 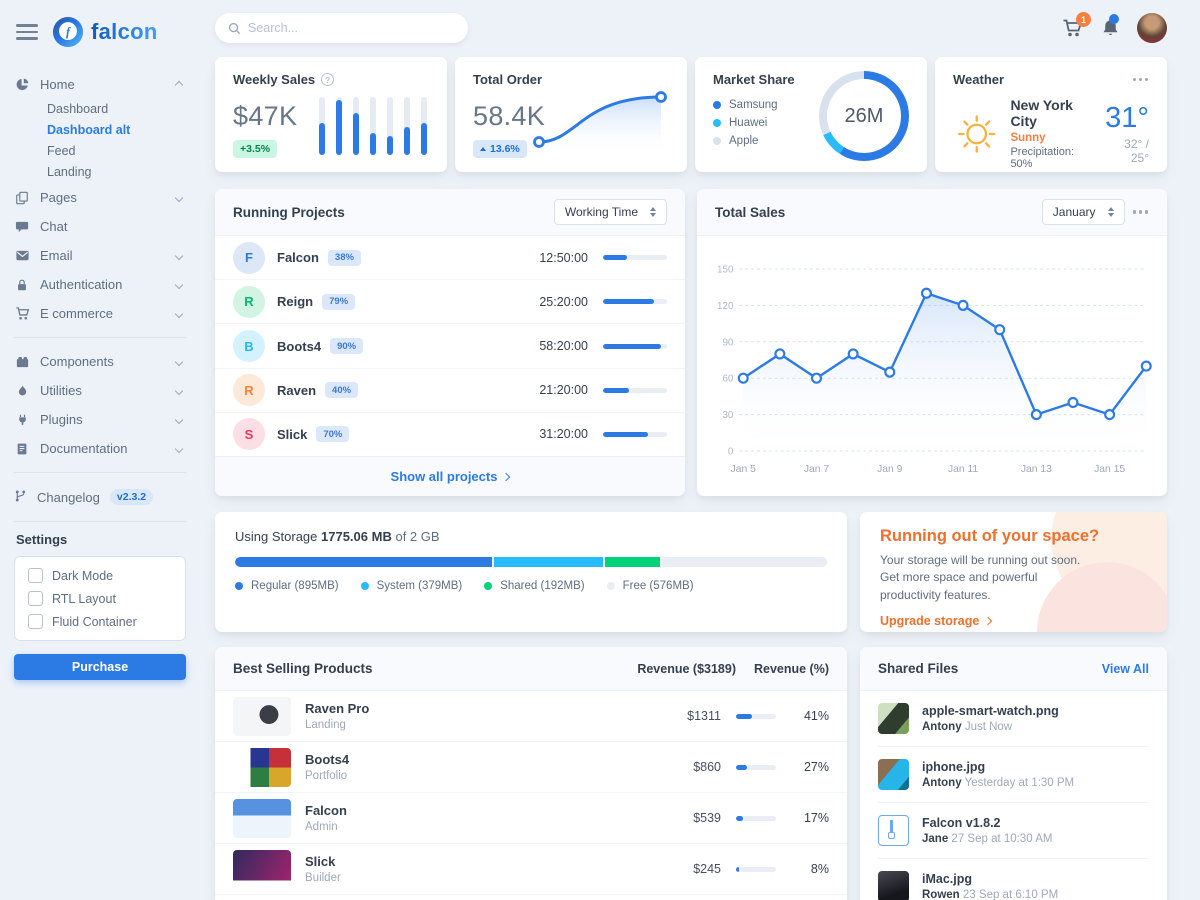 What do you see at coordinates (691, 28) in the screenshot?
I see `topbar: 1` at bounding box center [691, 28].